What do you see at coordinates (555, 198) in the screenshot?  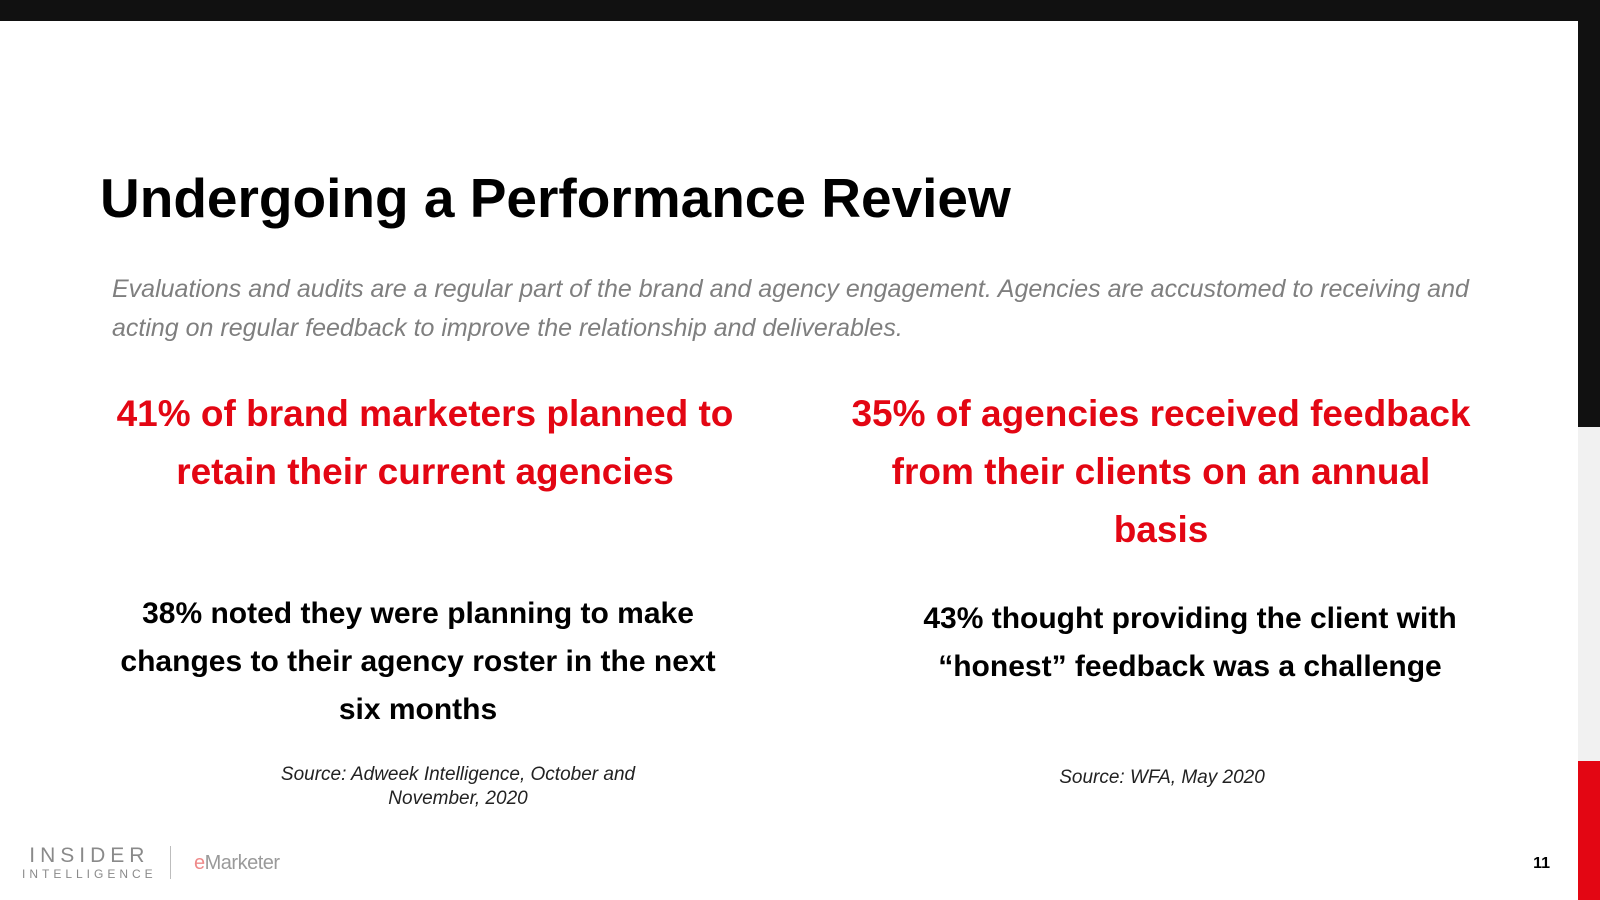 I see `slide-title: Undergoing a Performance Review` at bounding box center [555, 198].